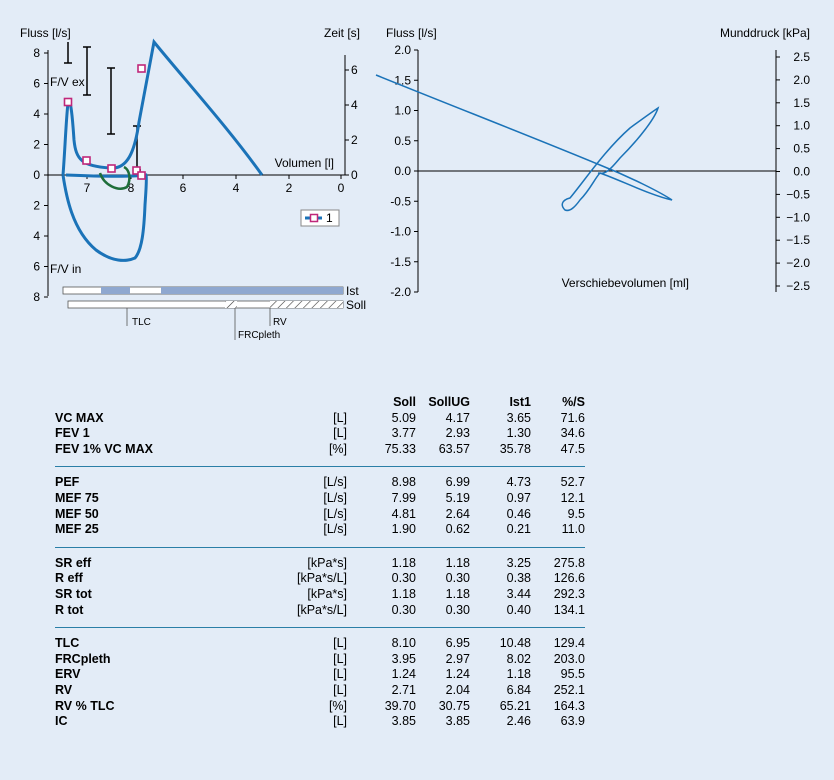 The width and height of the screenshot is (834, 780). I want to click on param-value: 0.62, so click(457, 529).